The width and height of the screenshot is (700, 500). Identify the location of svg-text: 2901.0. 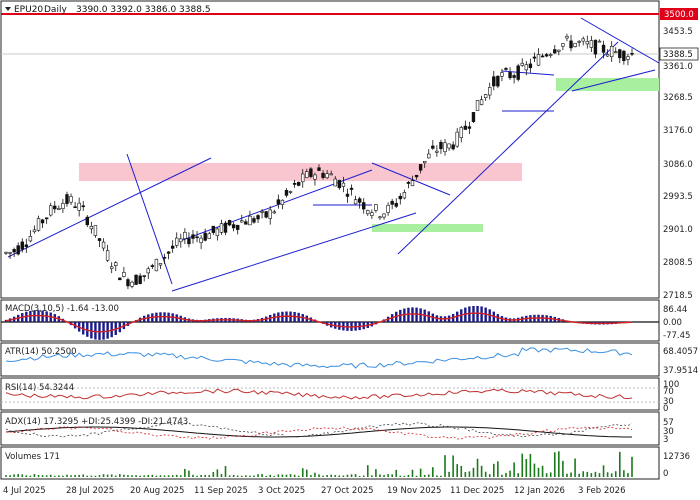
(678, 230).